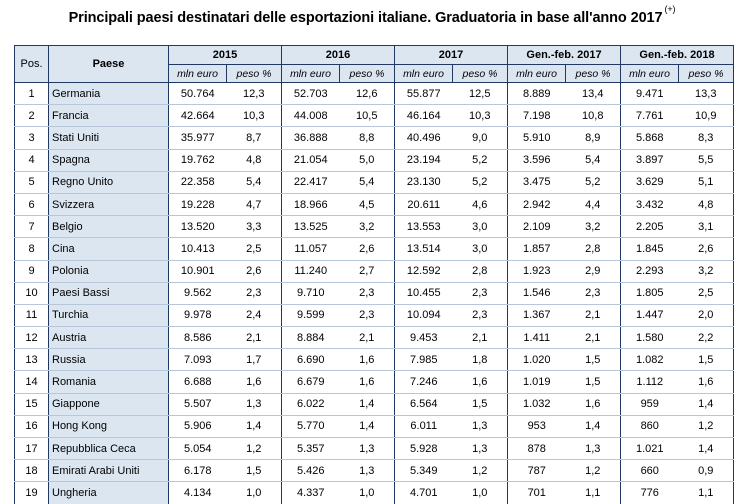 The image size is (744, 504). I want to click on cell-mln-euro: 4.337, so click(310, 492).